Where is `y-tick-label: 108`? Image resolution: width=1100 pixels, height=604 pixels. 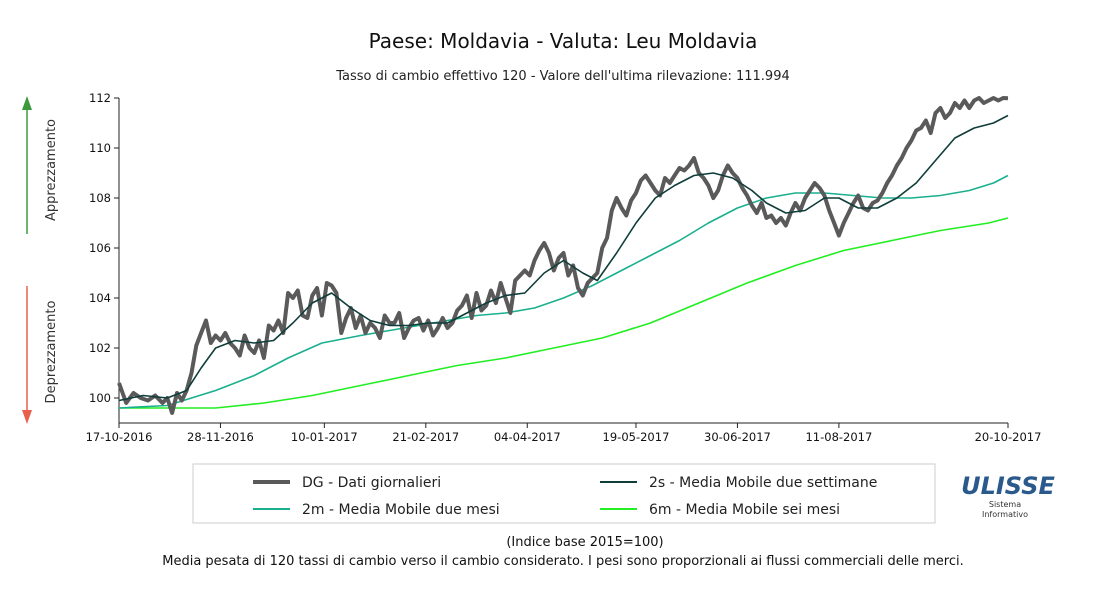 y-tick-label: 108 is located at coordinates (100, 198).